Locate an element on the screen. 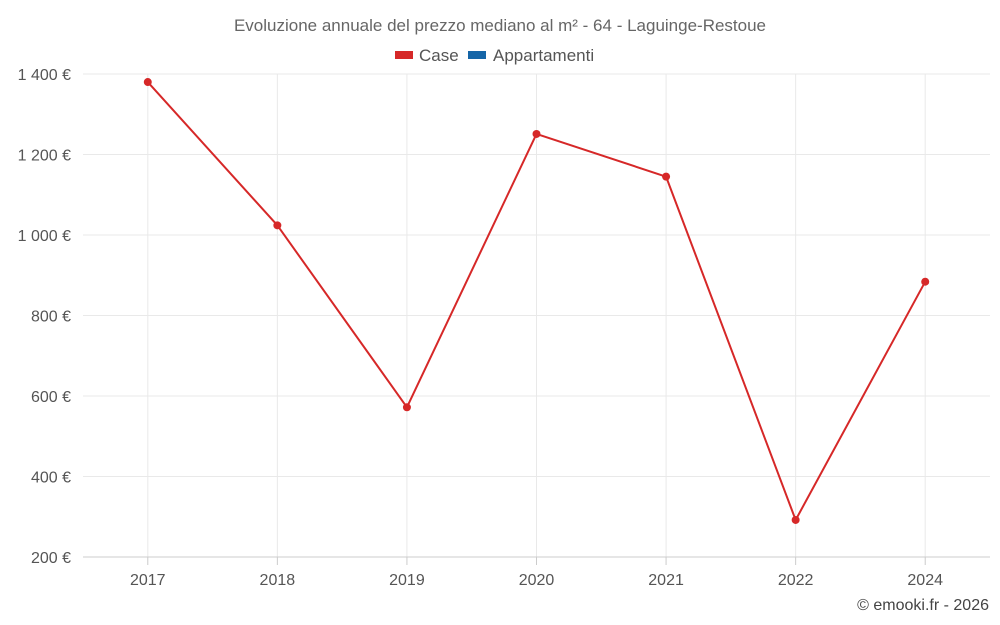  y-tick-label: 1 400 € is located at coordinates (44, 75).